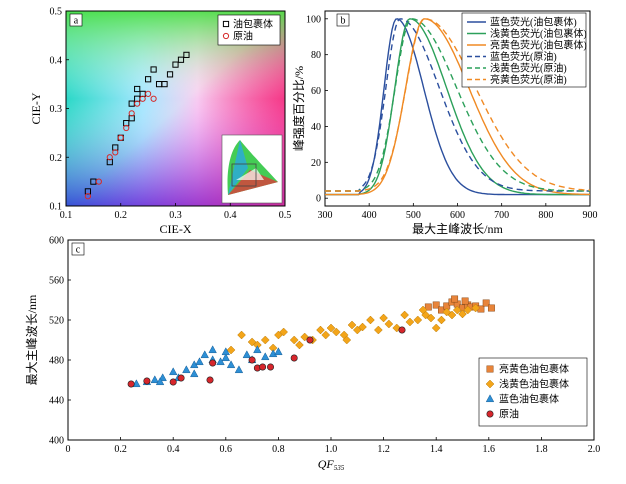 The image size is (626, 484). What do you see at coordinates (32, 339) in the screenshot?
I see `c-ylabel: 最大主峰波长/nm` at bounding box center [32, 339].